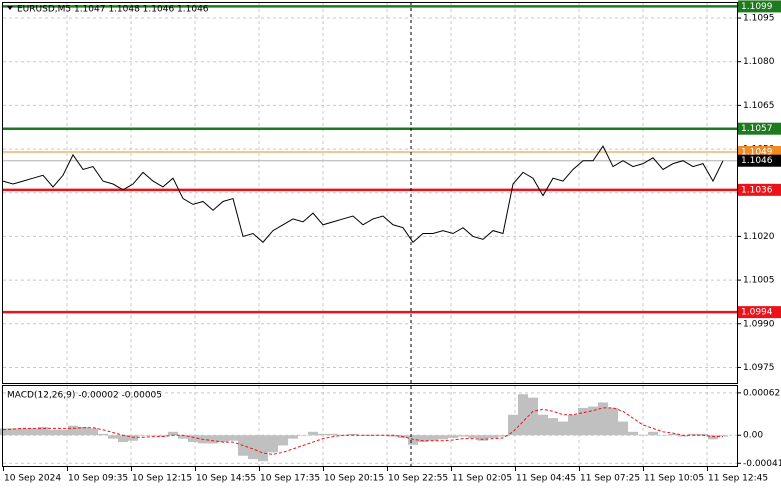 Image resolution: width=781 pixels, height=489 pixels. I want to click on y-tick-label: 1.0975, so click(759, 368).